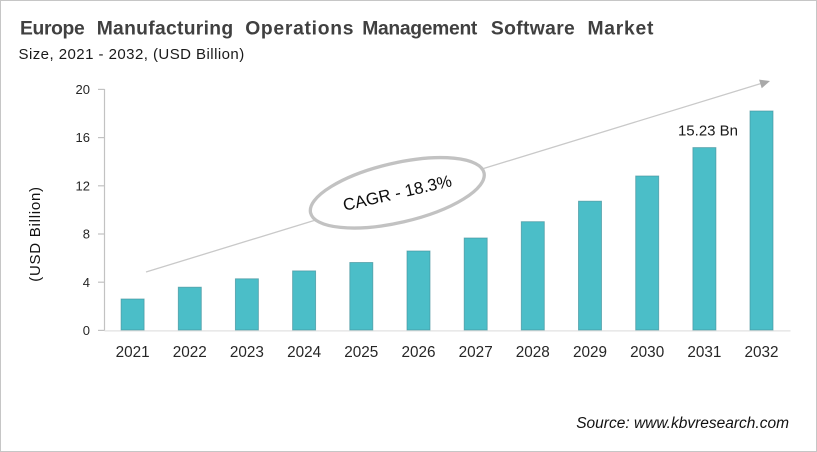 The image size is (817, 452). I want to click on svg-text: 8, so click(86, 234).